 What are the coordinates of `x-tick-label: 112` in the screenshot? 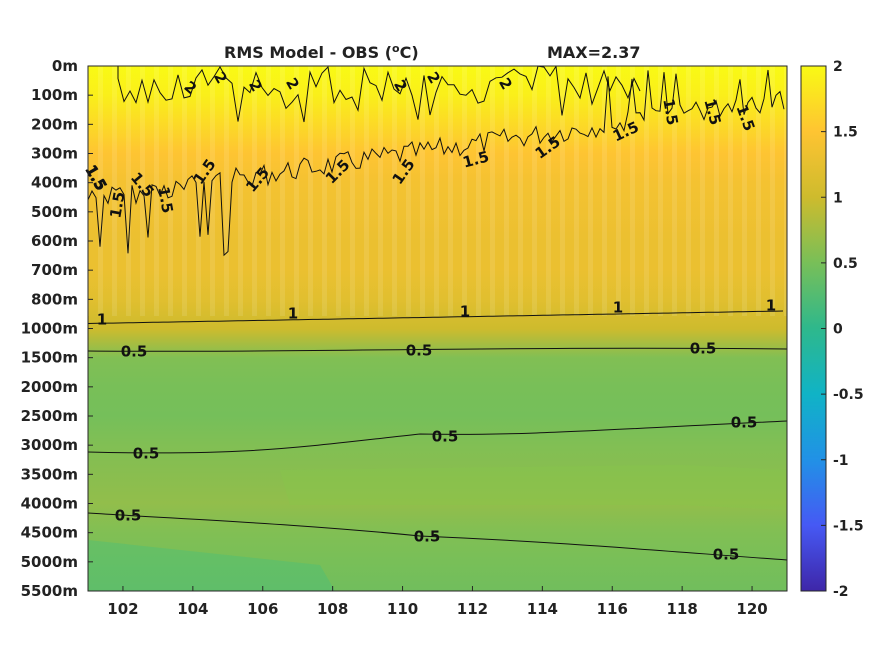 It's located at (472, 609).